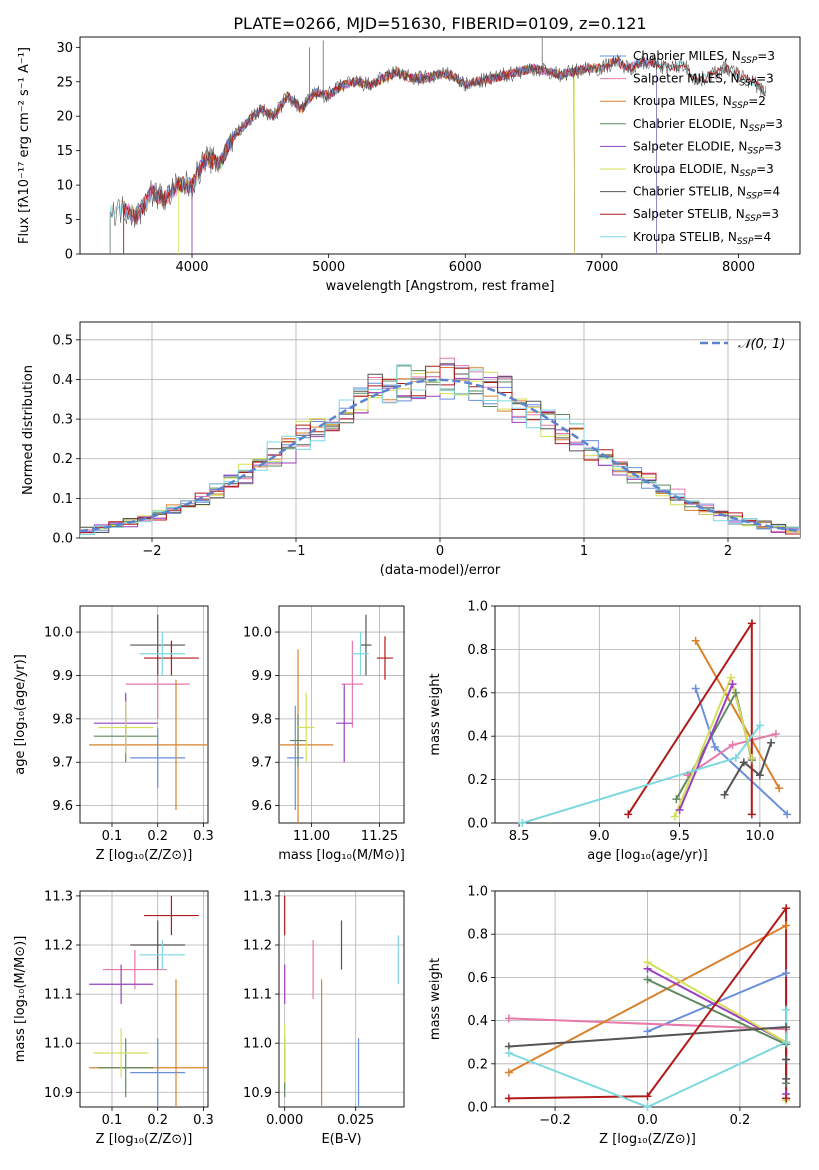  Describe the element at coordinates (20, 999) in the screenshot. I see `y-axis-label: mass [log₁₀(M/M⊙)]` at that location.